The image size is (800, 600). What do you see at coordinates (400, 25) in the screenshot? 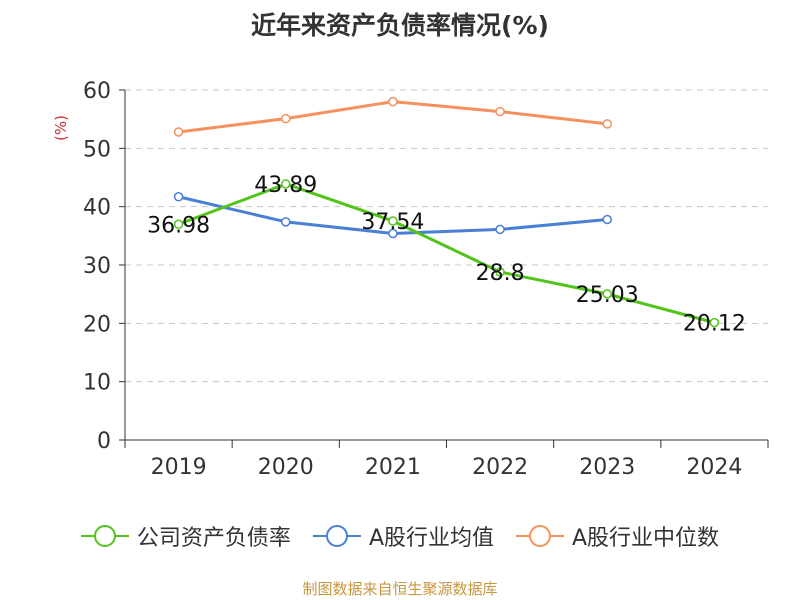
I see `chart-title: 近年来资产负债率情况(%)` at bounding box center [400, 25].